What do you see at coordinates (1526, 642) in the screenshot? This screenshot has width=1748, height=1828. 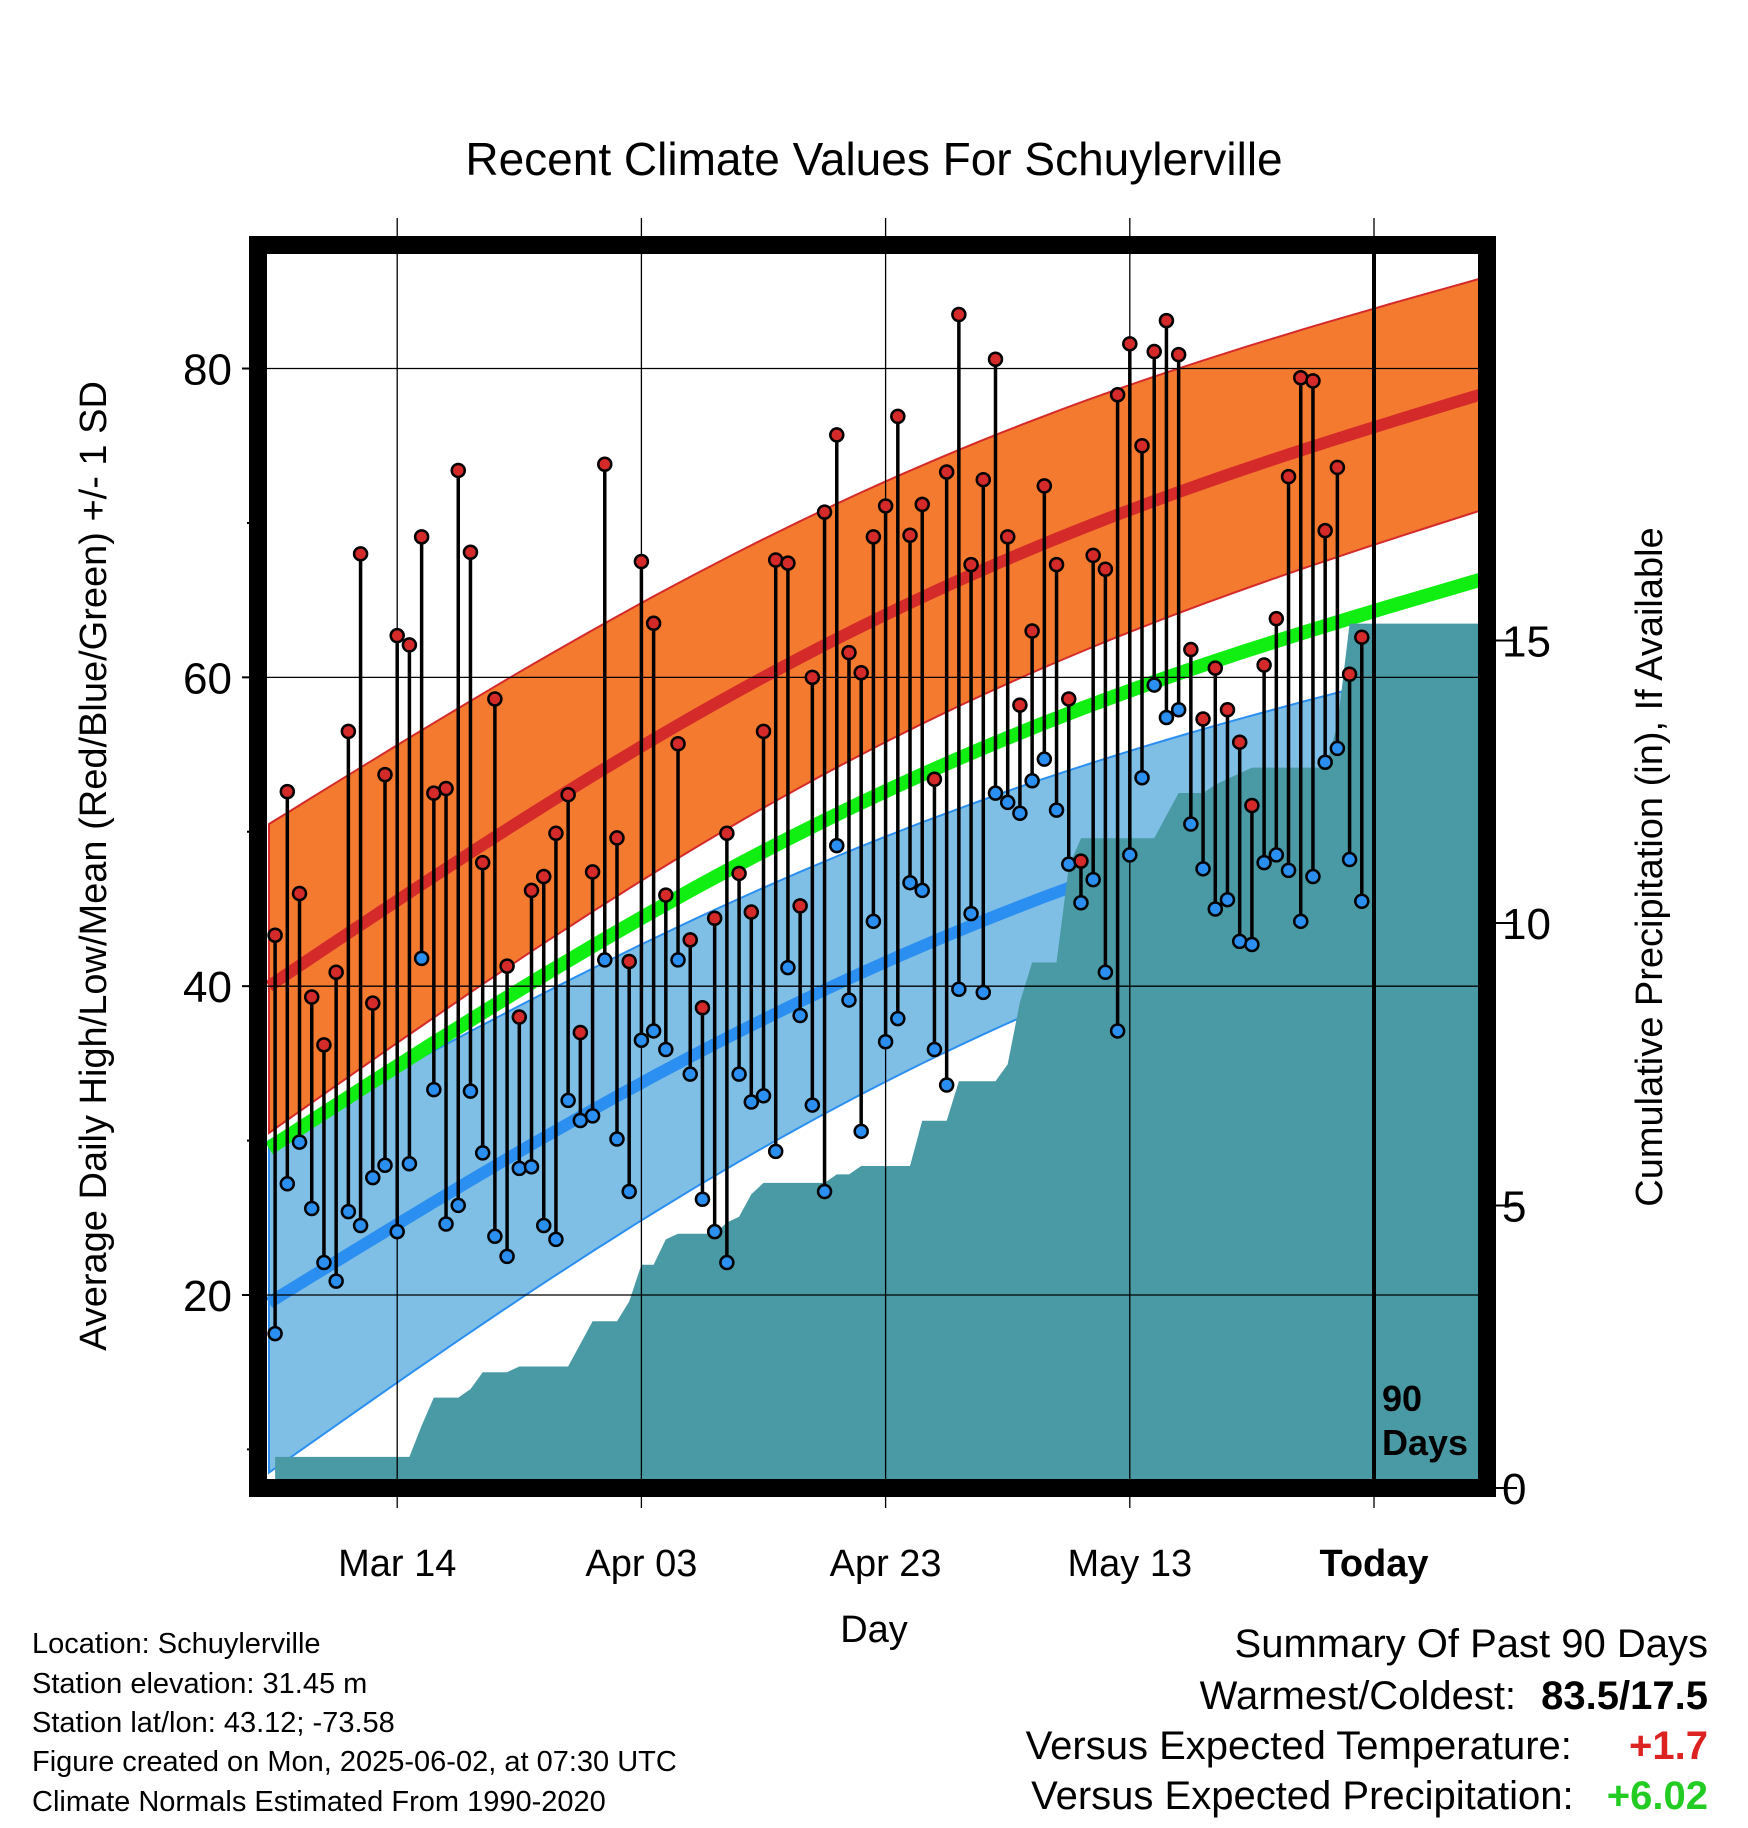 I see `y2-tick-label: 15` at bounding box center [1526, 642].